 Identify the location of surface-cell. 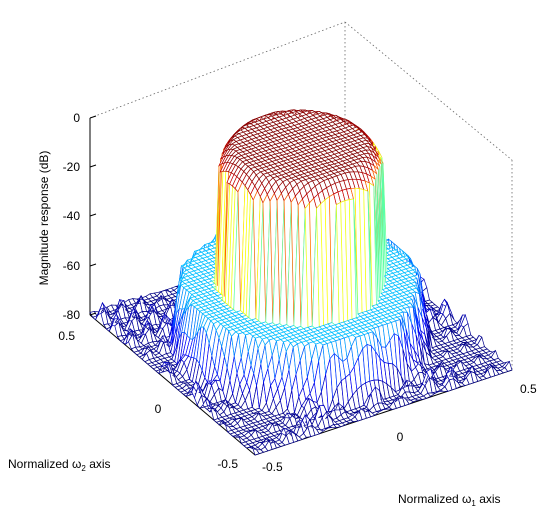
(508, 366).